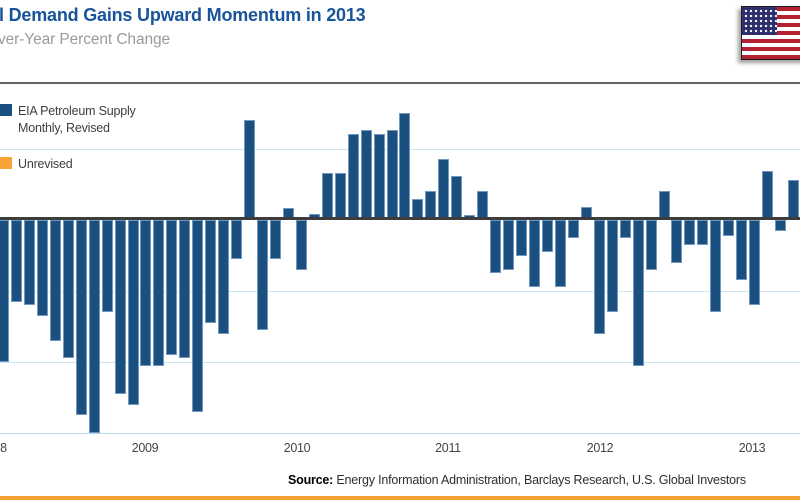  What do you see at coordinates (400, 362) in the screenshot?
I see `gridline-minus4` at bounding box center [400, 362].